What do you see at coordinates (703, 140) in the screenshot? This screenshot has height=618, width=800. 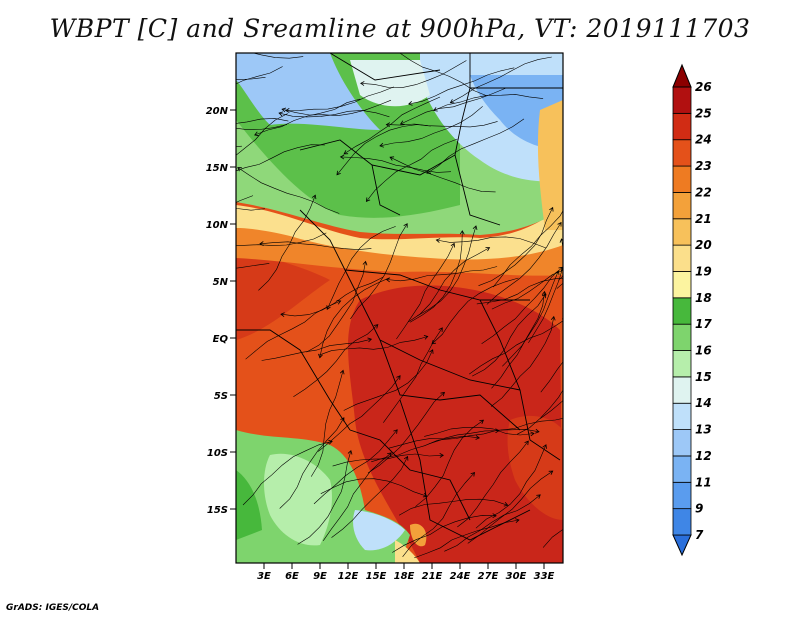 I see `colorbar-label: 24` at bounding box center [703, 140].